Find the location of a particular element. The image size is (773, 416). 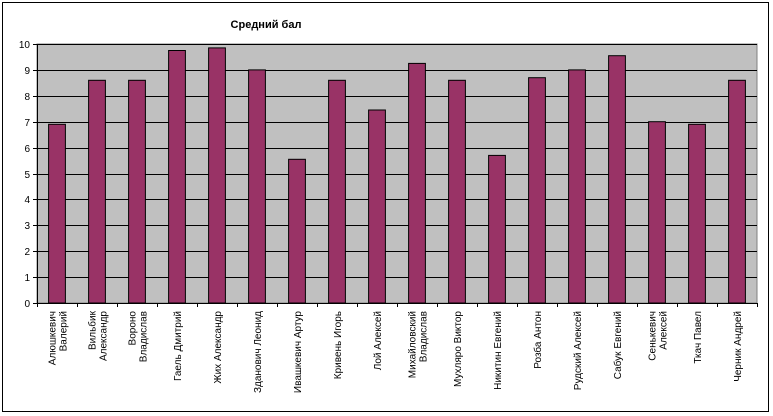

x-tick-label: Сабук Евгений is located at coordinates (618, 345).